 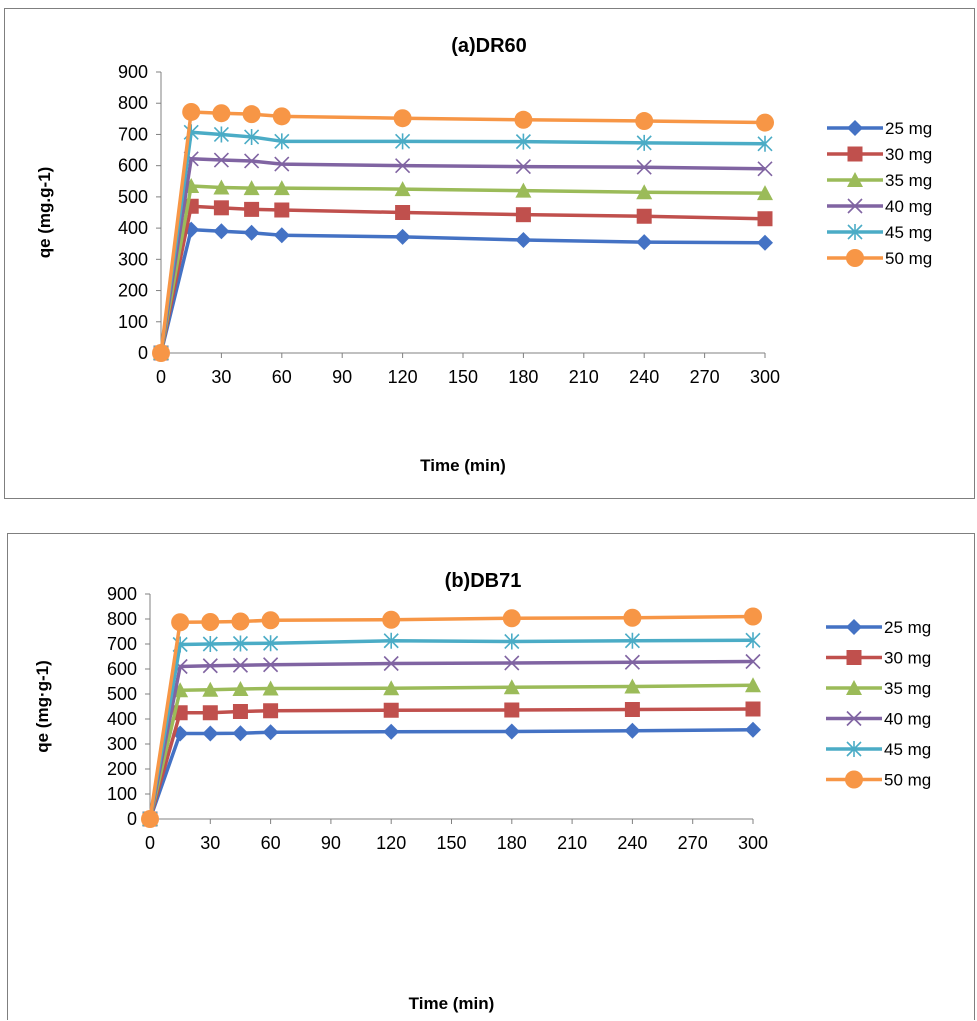 I want to click on legend-label: 30 mg, so click(x=908, y=154).